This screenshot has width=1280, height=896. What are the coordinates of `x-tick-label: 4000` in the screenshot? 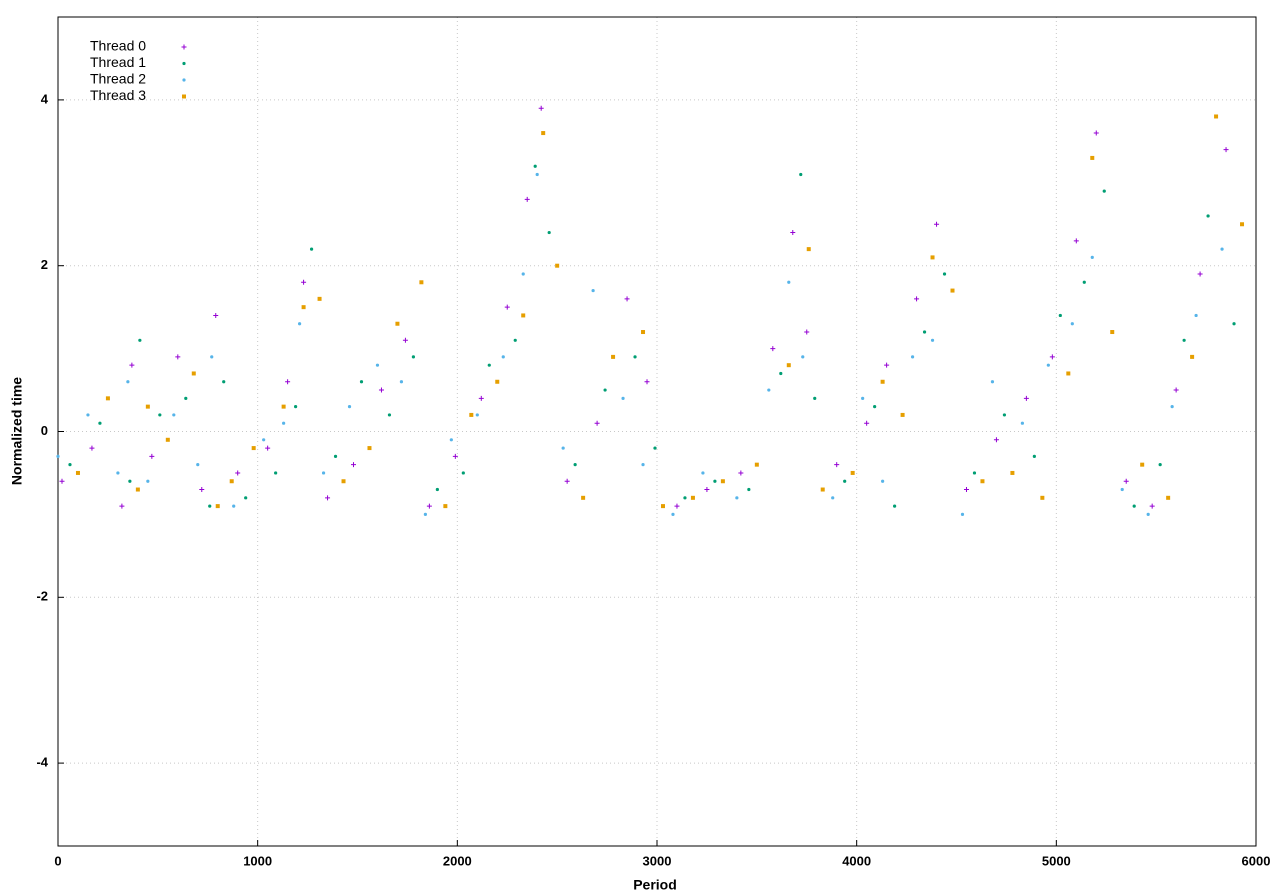 It's located at (856, 860).